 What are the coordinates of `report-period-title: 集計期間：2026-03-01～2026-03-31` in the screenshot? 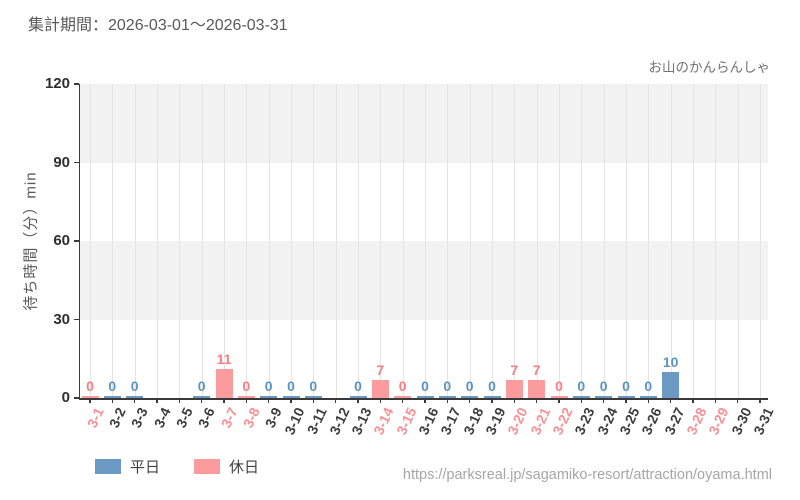 It's located at (158, 25).